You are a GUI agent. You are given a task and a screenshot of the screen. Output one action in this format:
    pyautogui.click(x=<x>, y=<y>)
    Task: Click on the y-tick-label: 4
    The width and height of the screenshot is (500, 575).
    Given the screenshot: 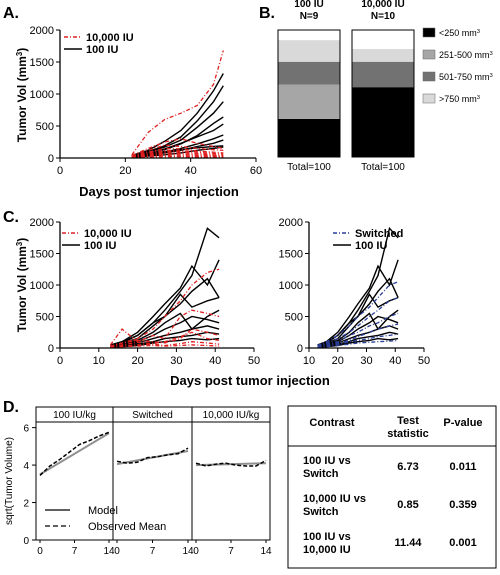 What is the action you would take?
    pyautogui.click(x=26, y=466)
    